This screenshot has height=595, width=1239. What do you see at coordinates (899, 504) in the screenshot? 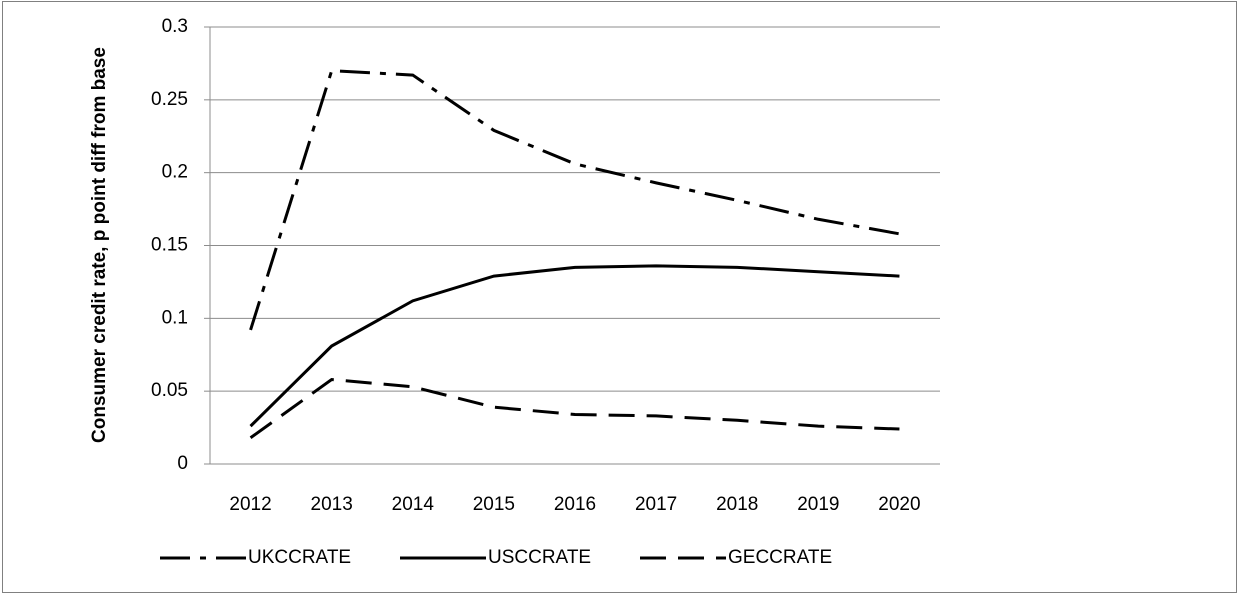
I see `x-tick-label: 2020` at bounding box center [899, 504].